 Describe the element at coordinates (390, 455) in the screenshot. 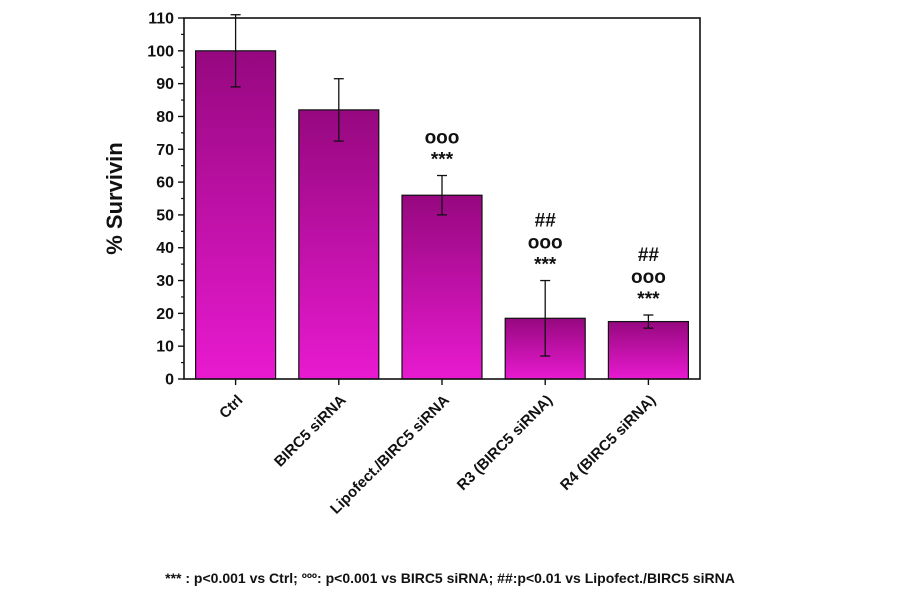

I see `x-tick-label-2: Lipofect./BIRC5 siRNA` at that location.